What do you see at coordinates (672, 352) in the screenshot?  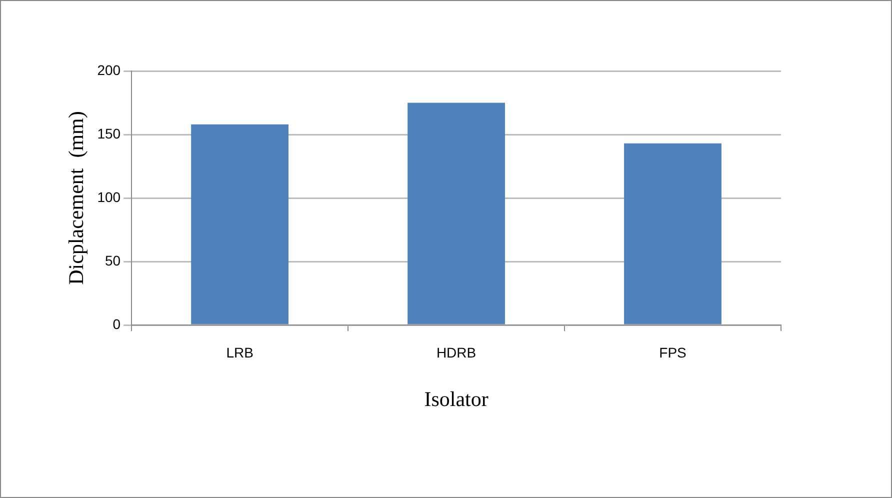 I see `x-tick-label: FPS` at bounding box center [672, 352].